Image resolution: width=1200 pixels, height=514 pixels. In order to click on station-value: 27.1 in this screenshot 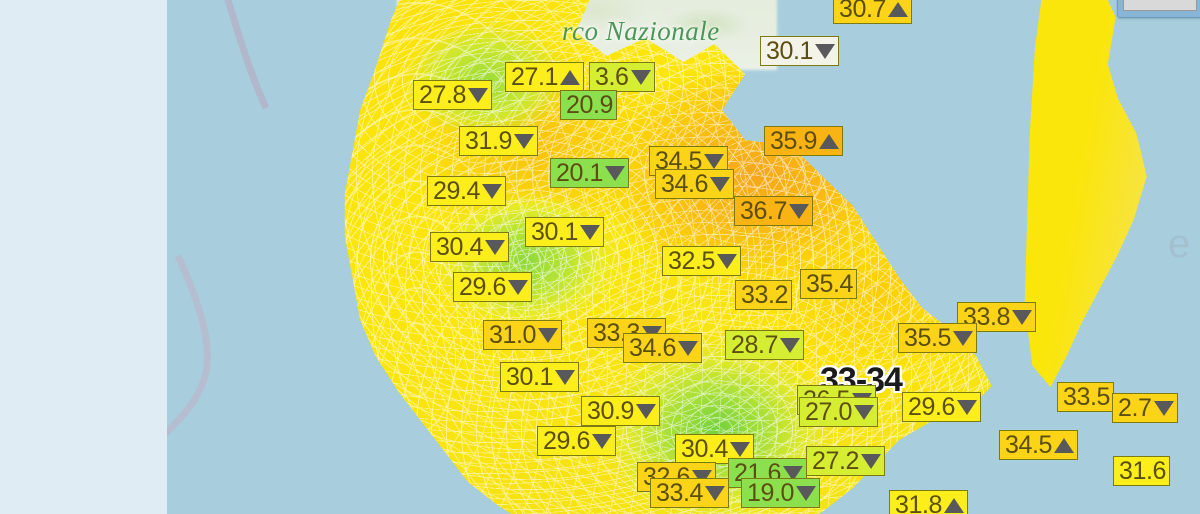, I will do `click(535, 77)`.